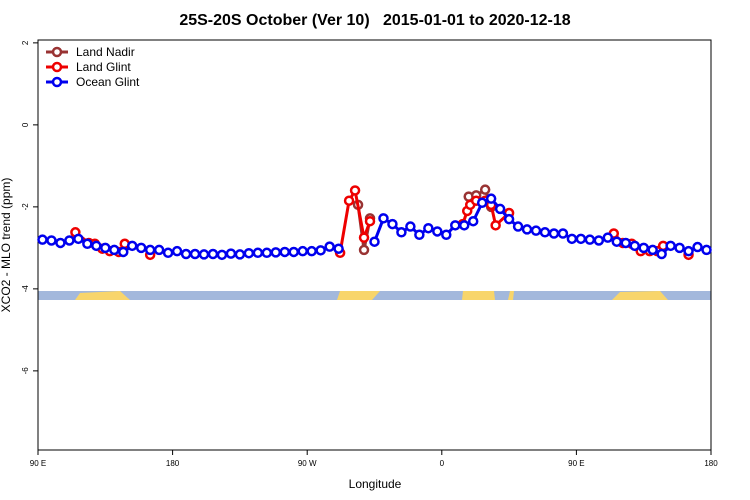 This screenshot has width=750, height=500. I want to click on y-tick-label: -2, so click(25, 207).